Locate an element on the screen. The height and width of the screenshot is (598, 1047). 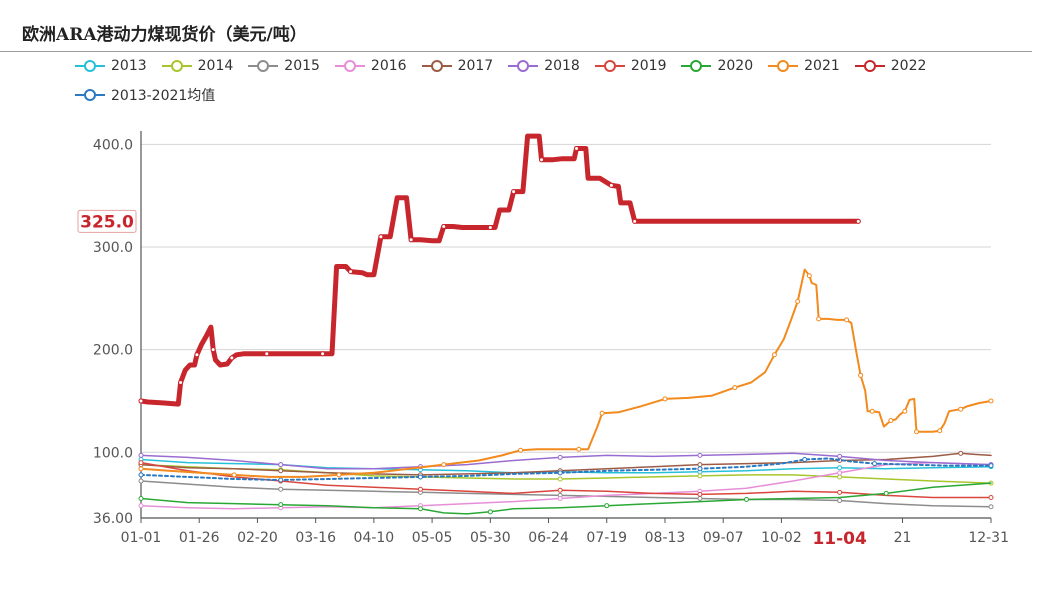
title-divider is located at coordinates (516, 51).